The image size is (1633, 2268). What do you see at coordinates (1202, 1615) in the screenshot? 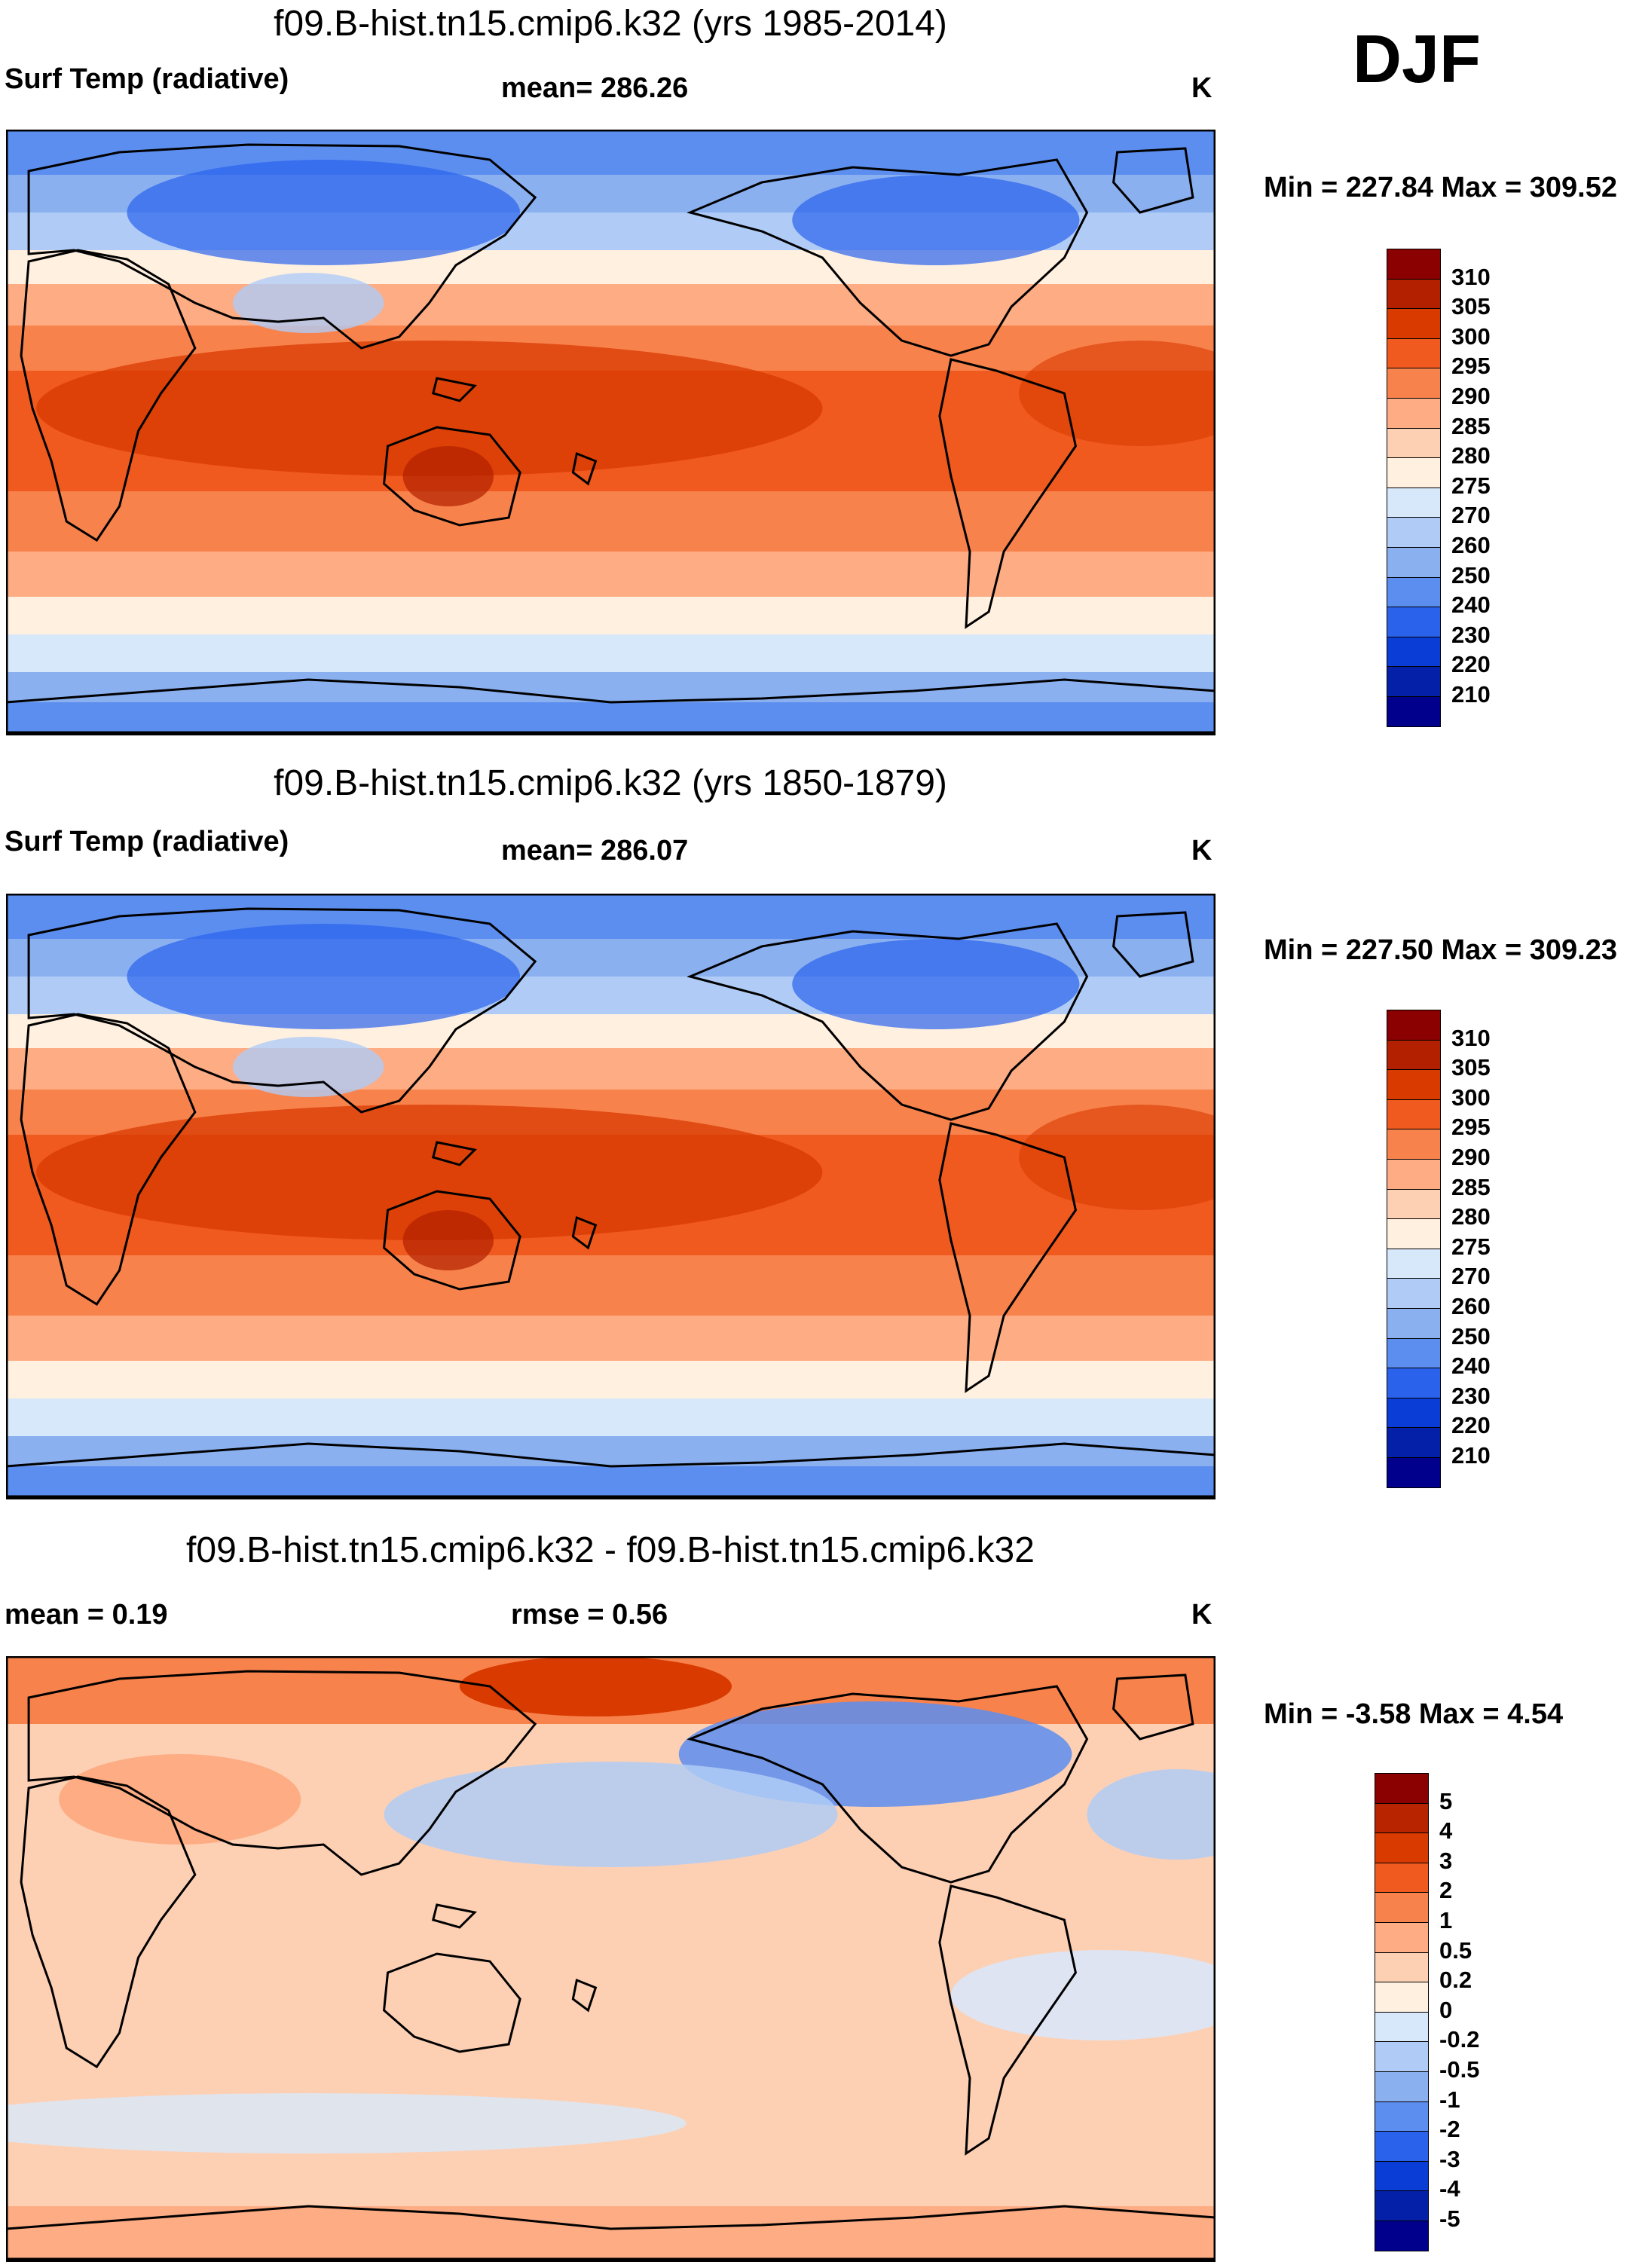
I see `panel-3-units: K` at bounding box center [1202, 1615].